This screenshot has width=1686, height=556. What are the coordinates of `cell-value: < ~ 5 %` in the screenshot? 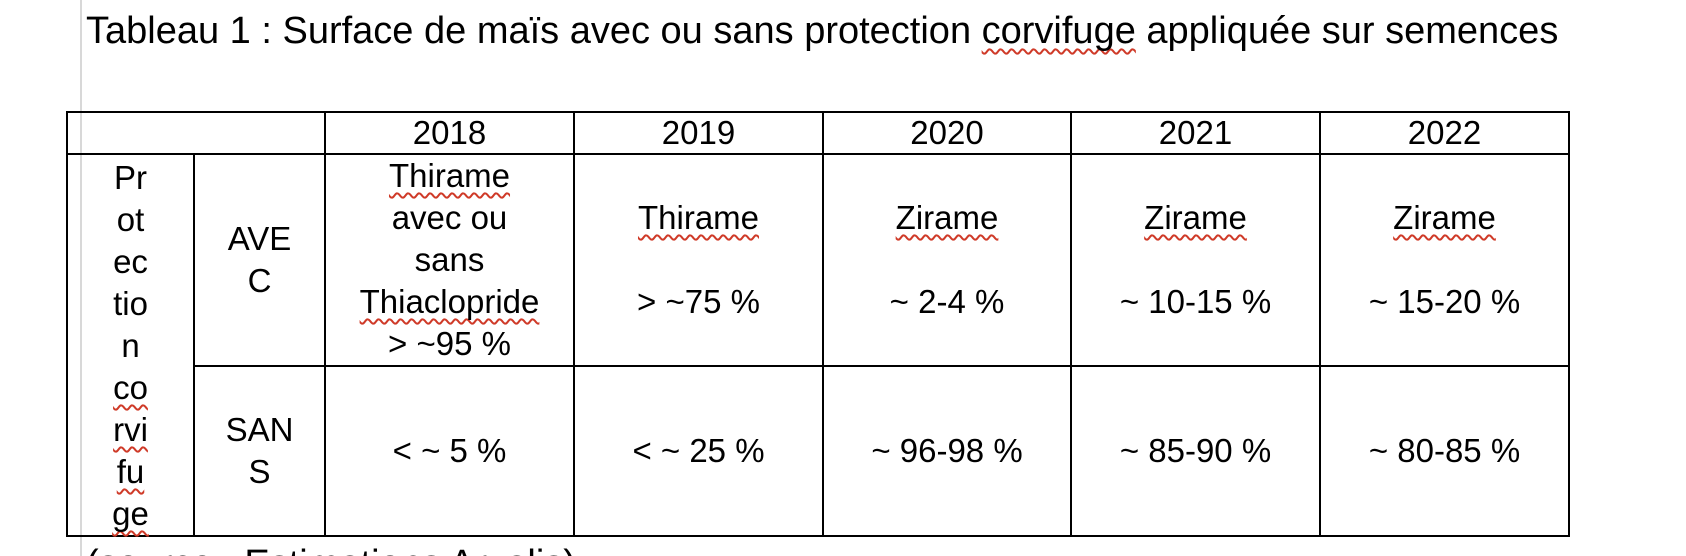 It's located at (449, 450).